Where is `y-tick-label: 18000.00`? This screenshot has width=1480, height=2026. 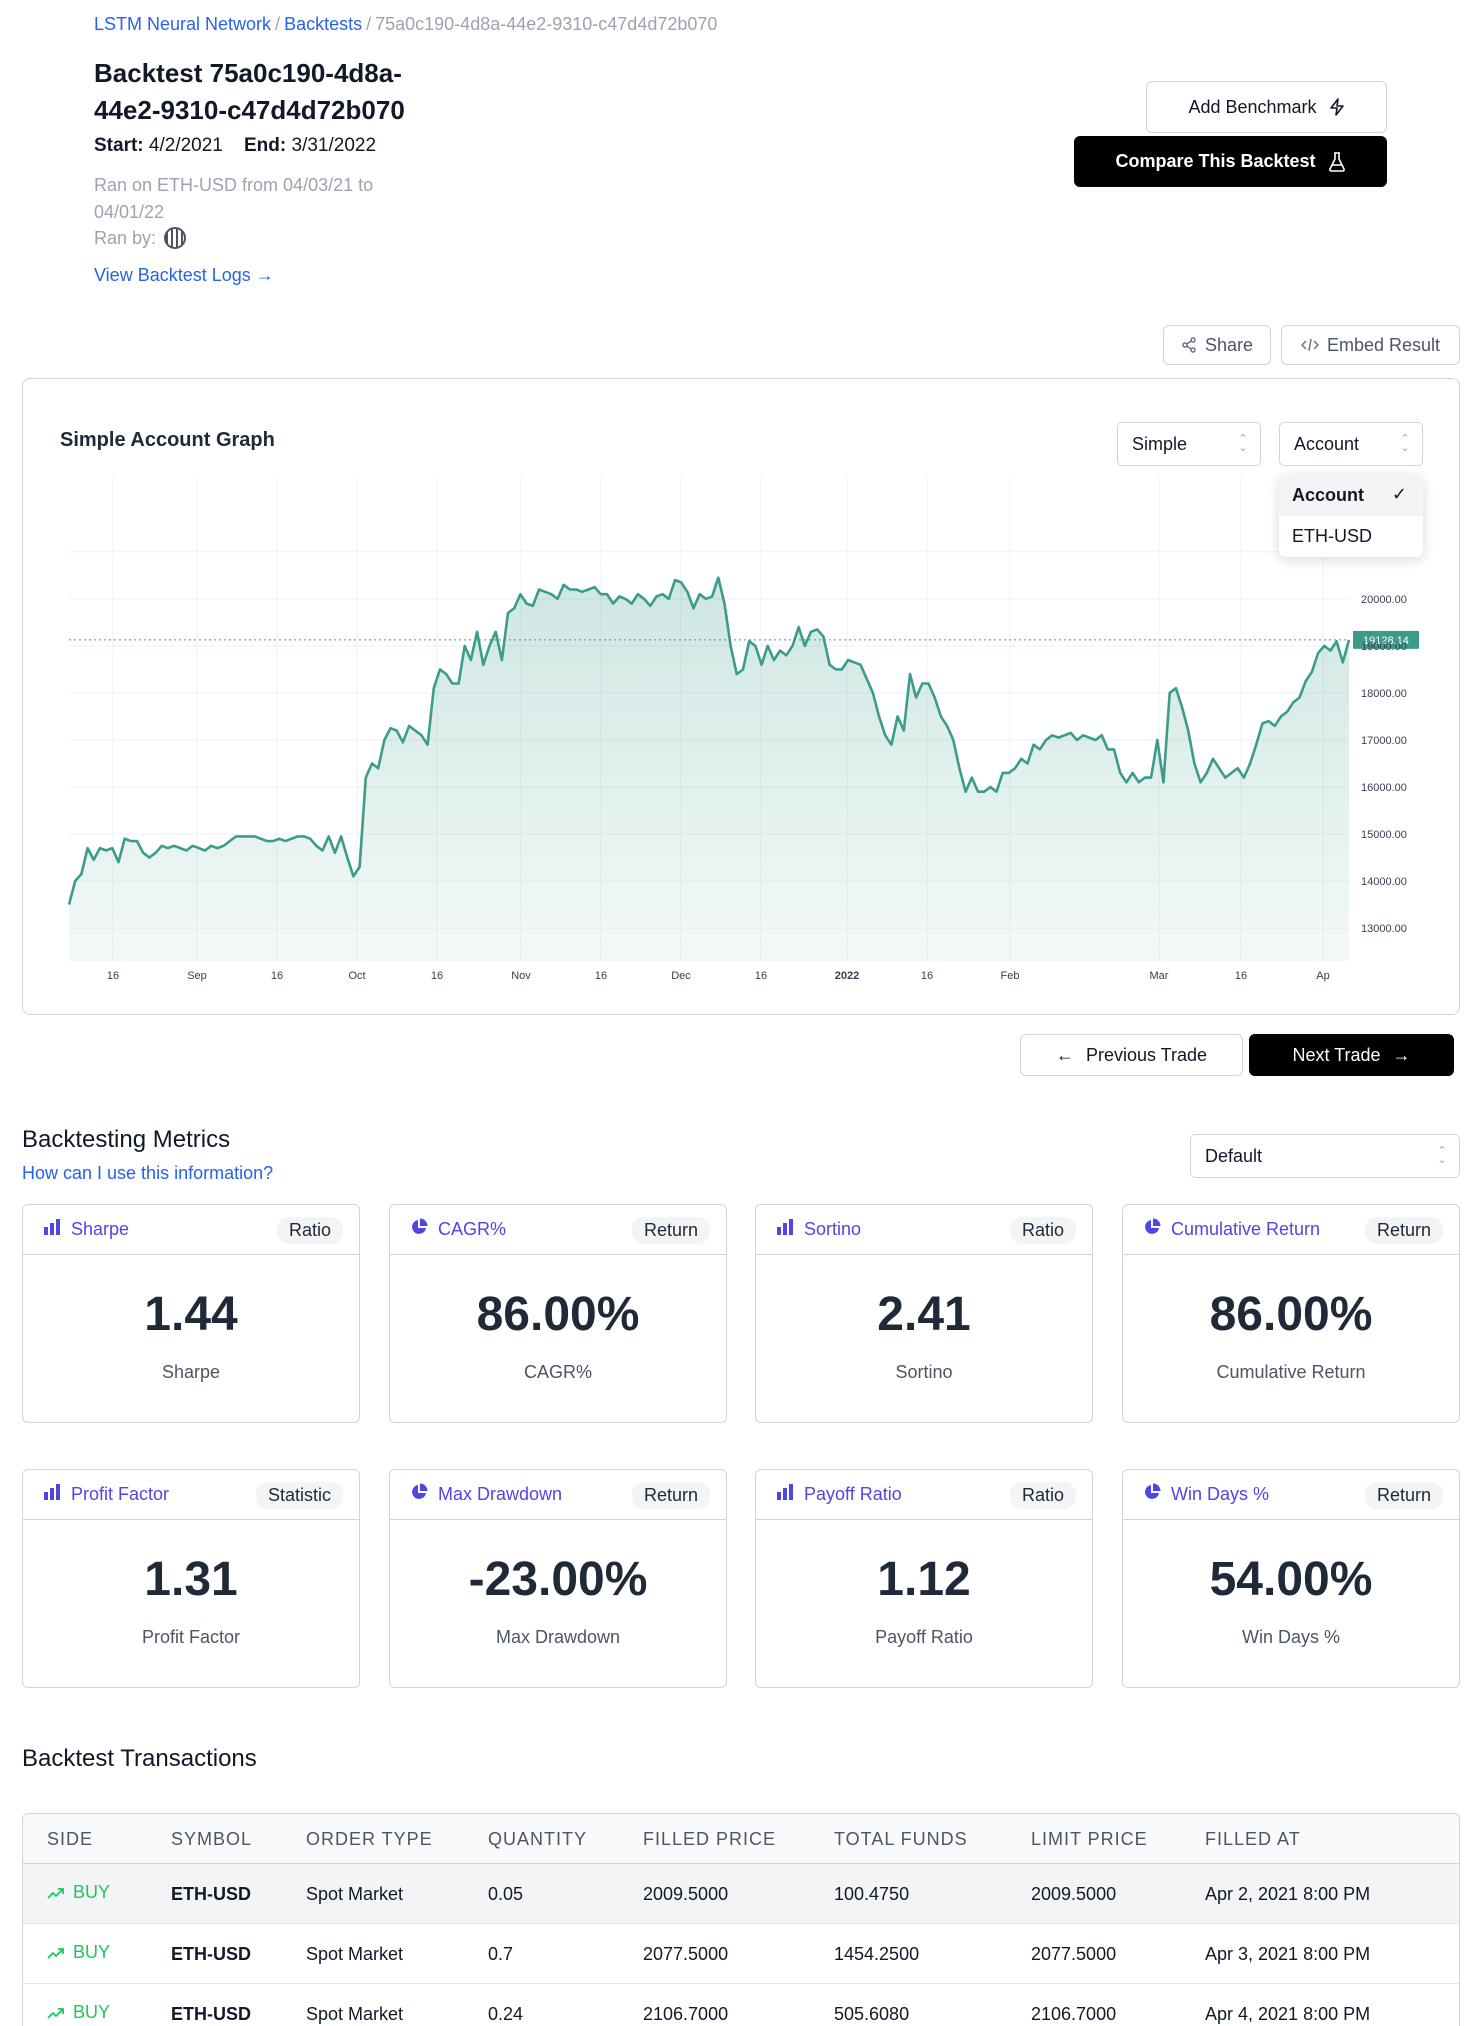
y-tick-label: 18000.00 is located at coordinates (1384, 694).